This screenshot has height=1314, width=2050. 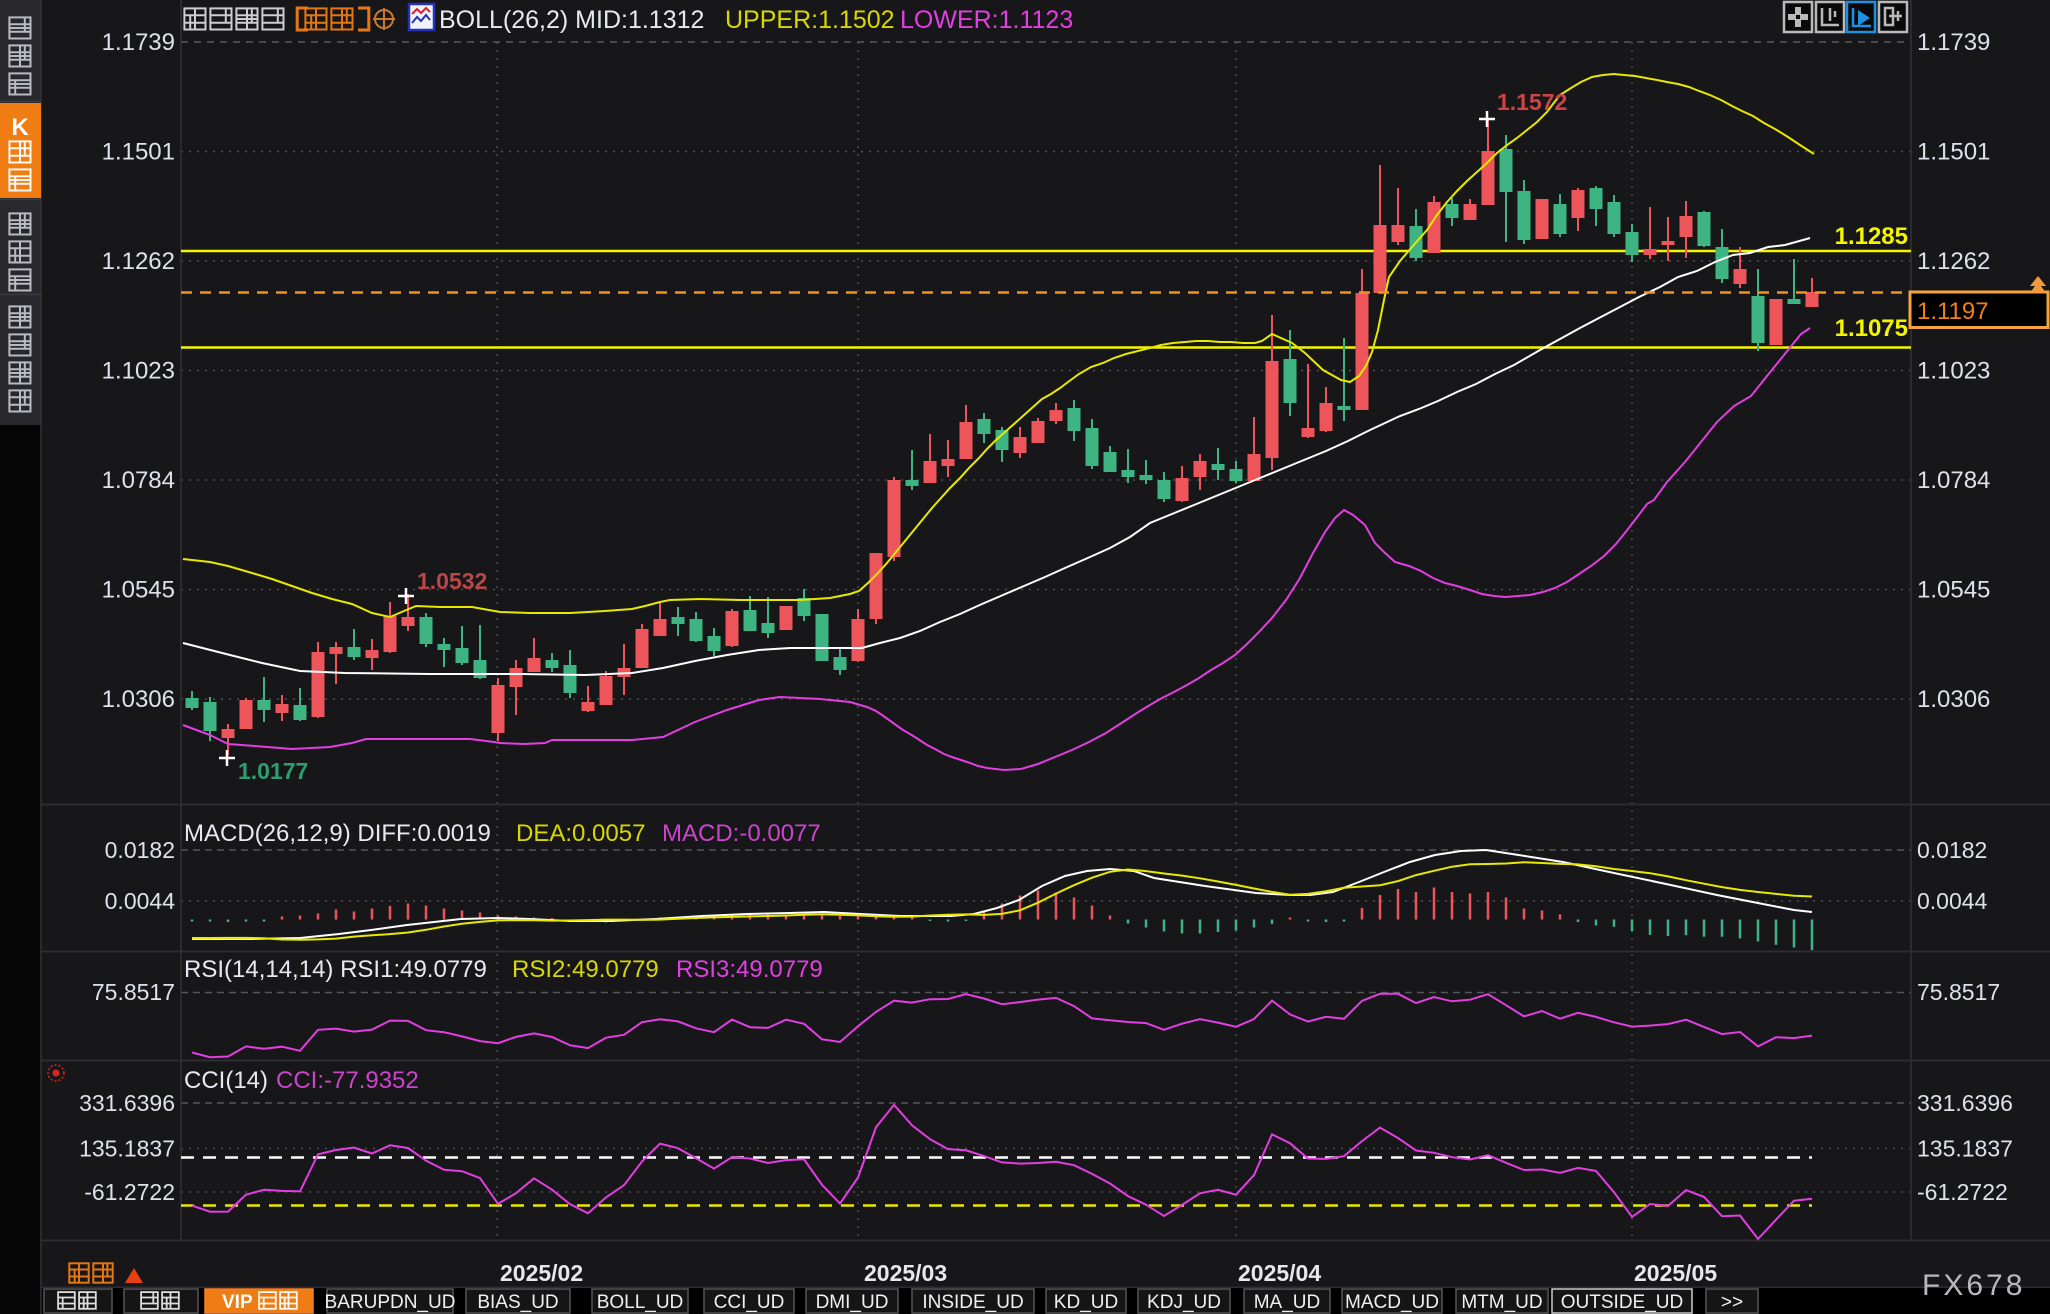 What do you see at coordinates (1973, 1285) in the screenshot?
I see `svg-text: FX678` at bounding box center [1973, 1285].